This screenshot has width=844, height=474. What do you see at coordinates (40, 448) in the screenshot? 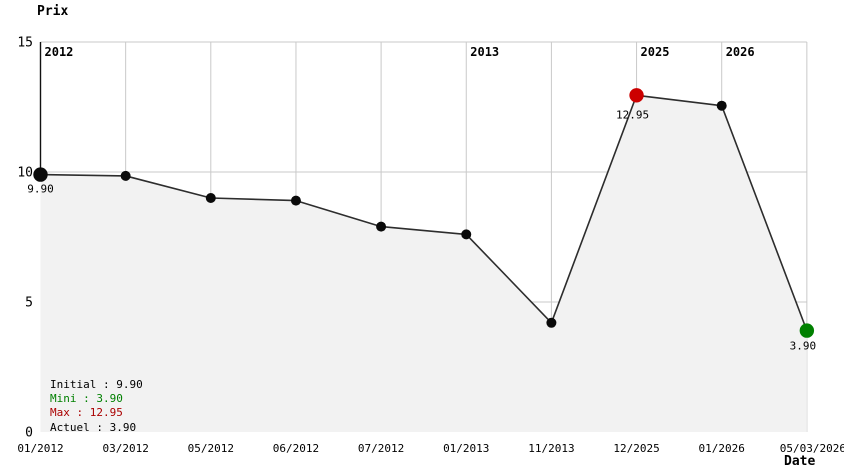
I see `x-tick-label: 01/2012` at bounding box center [40, 448].